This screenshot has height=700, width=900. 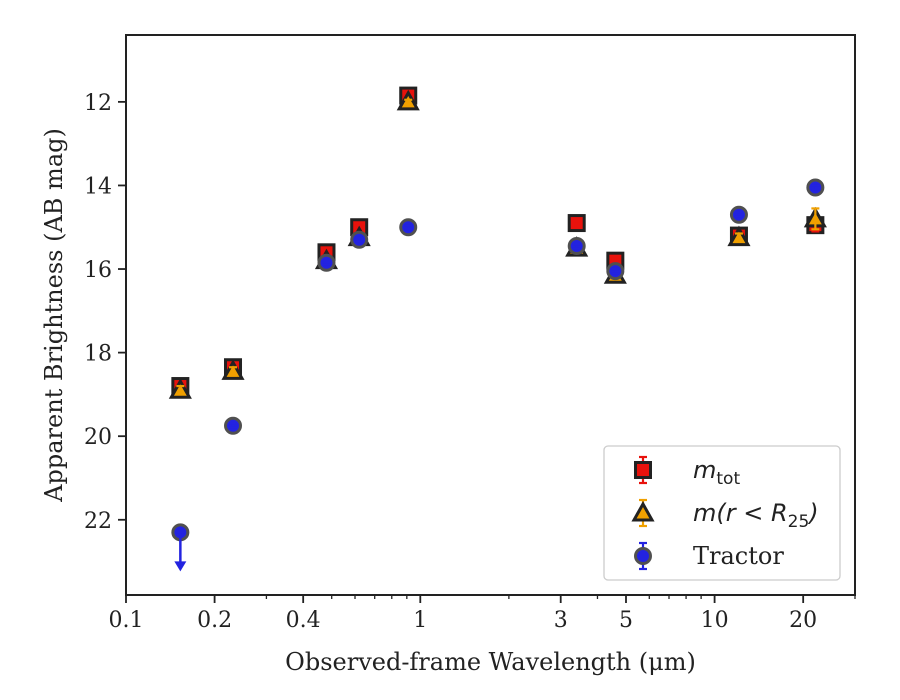 I want to click on y-tick-label: 12, so click(x=98, y=103).